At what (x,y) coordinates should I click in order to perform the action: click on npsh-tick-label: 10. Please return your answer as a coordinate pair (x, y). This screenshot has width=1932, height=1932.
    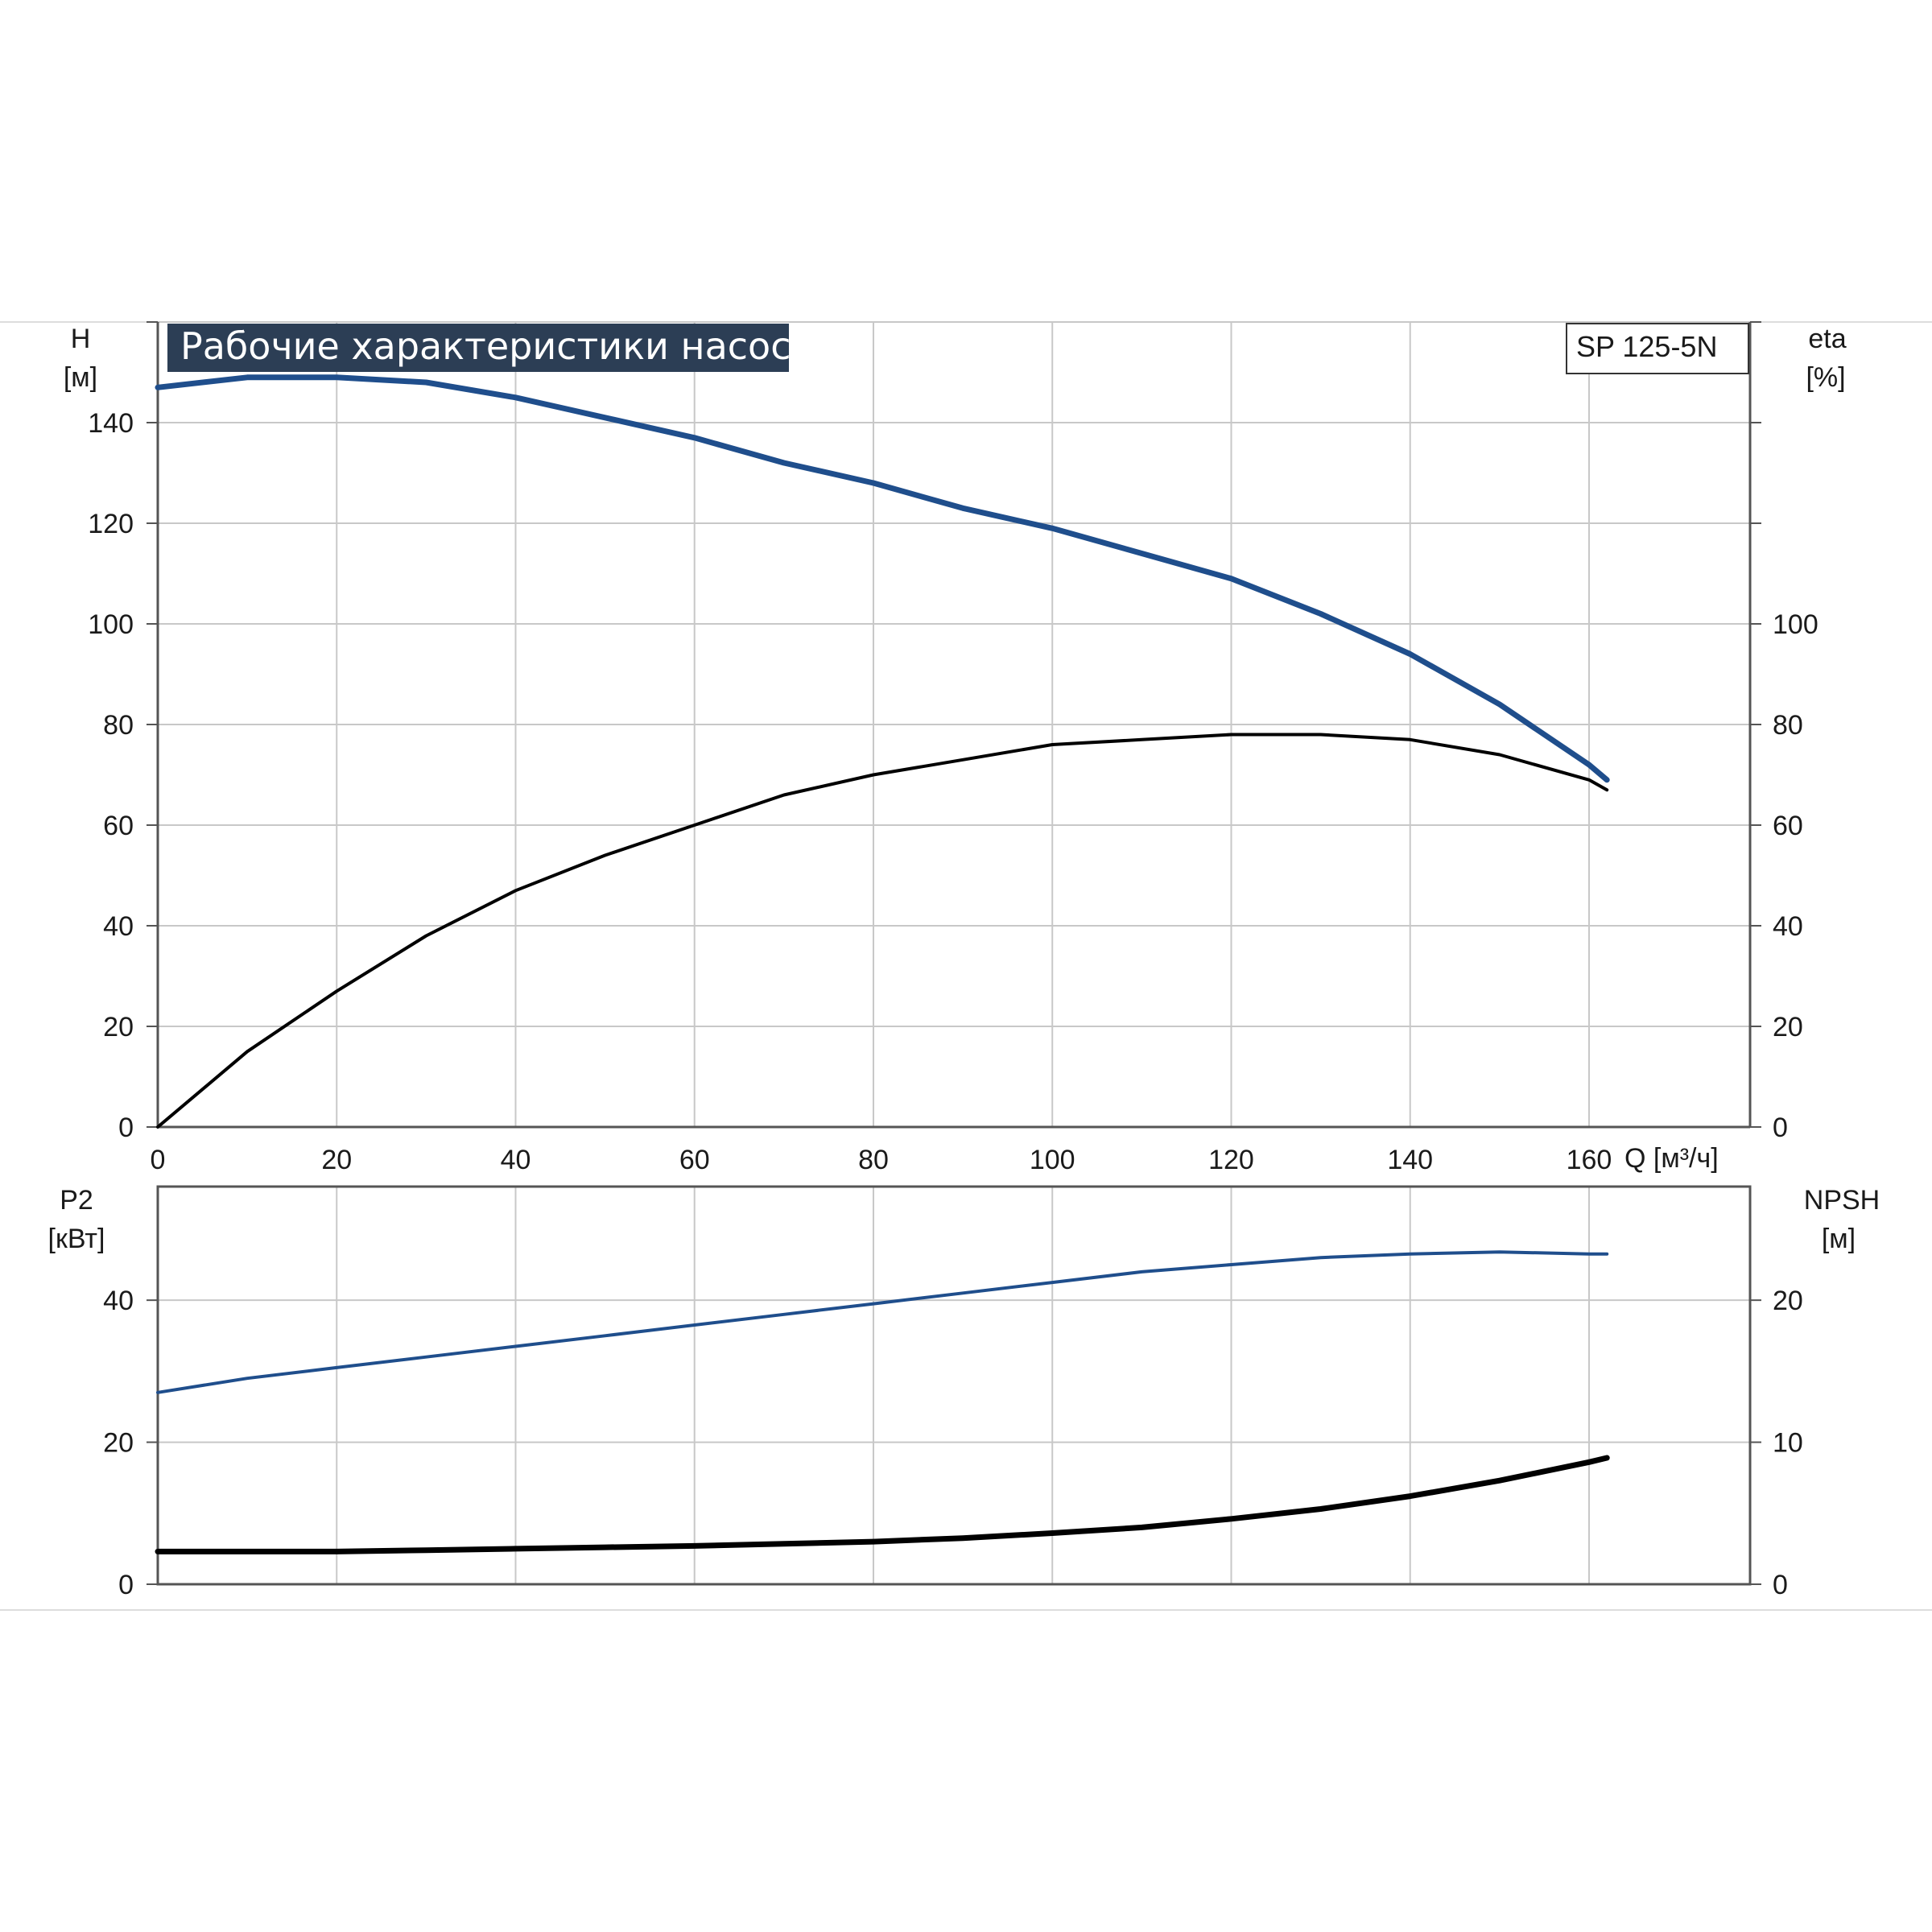
    Looking at the image, I should click on (1788, 1443).